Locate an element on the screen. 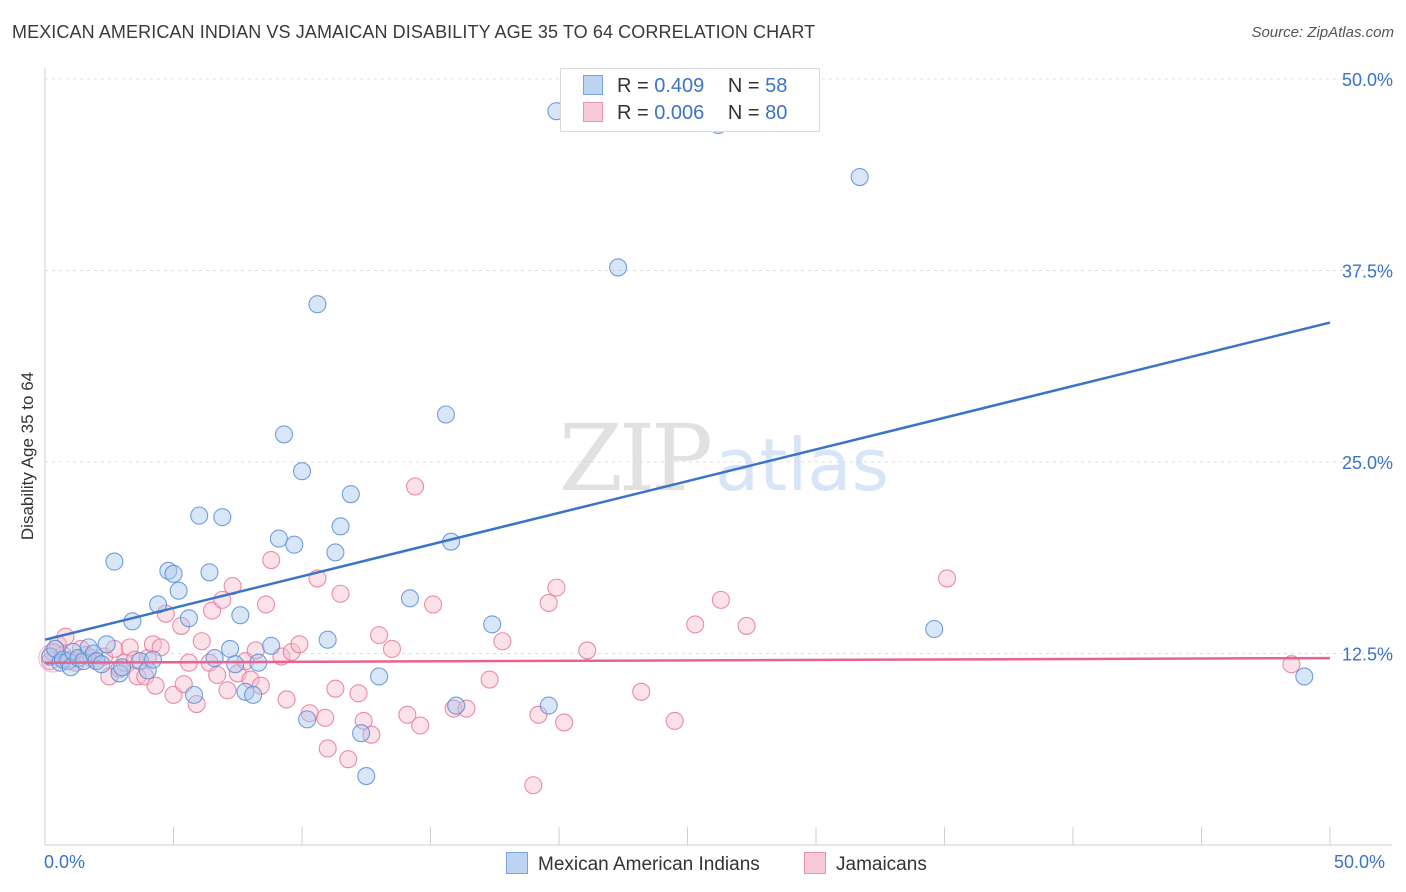 The image size is (1406, 892). y-tick-label: 37.5% is located at coordinates (1367, 272).